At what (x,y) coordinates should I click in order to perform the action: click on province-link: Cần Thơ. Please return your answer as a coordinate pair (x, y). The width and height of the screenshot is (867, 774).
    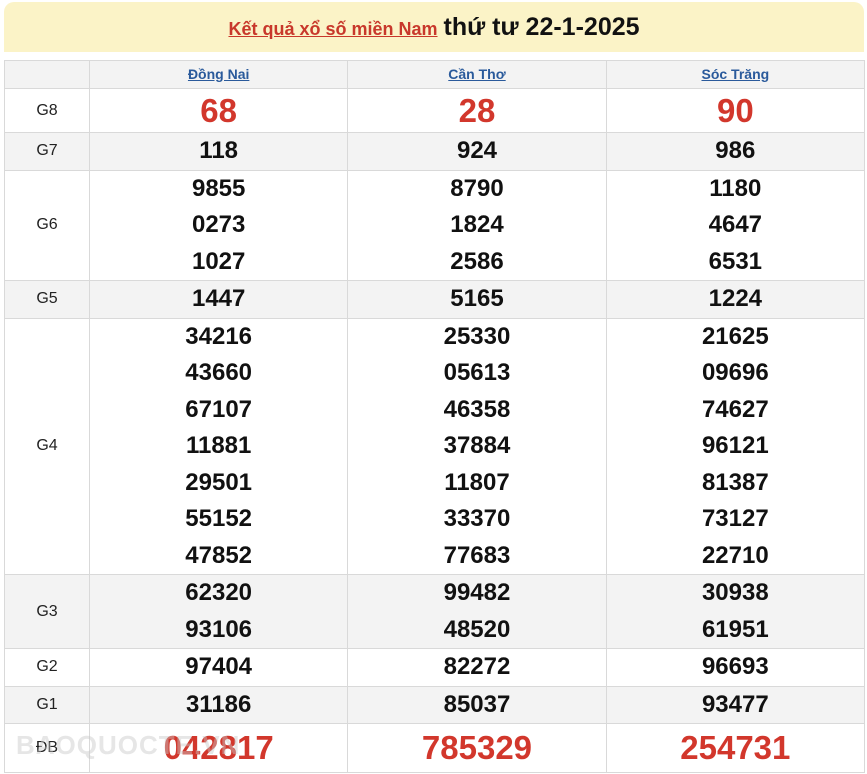
    Looking at the image, I should click on (477, 73).